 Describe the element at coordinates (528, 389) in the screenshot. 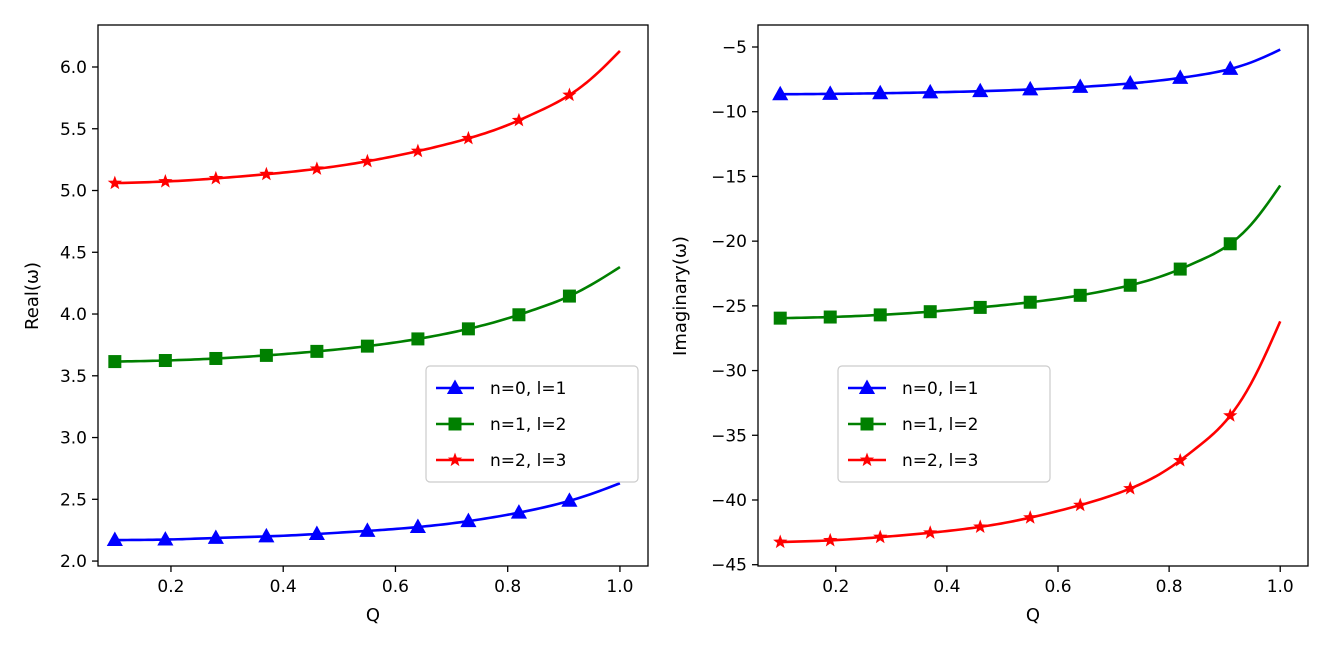

I see `left-legend-label-0: n=0, l=1` at that location.